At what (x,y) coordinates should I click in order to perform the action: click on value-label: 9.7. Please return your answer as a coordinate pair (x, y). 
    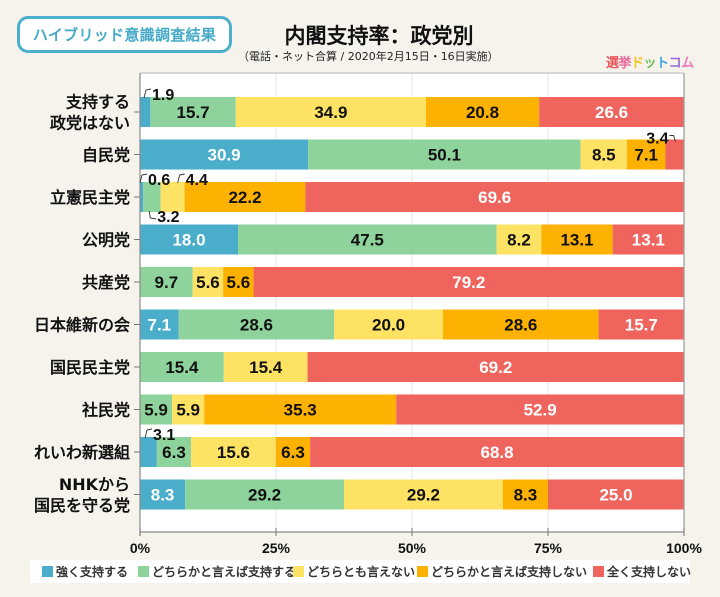
    Looking at the image, I should click on (167, 282).